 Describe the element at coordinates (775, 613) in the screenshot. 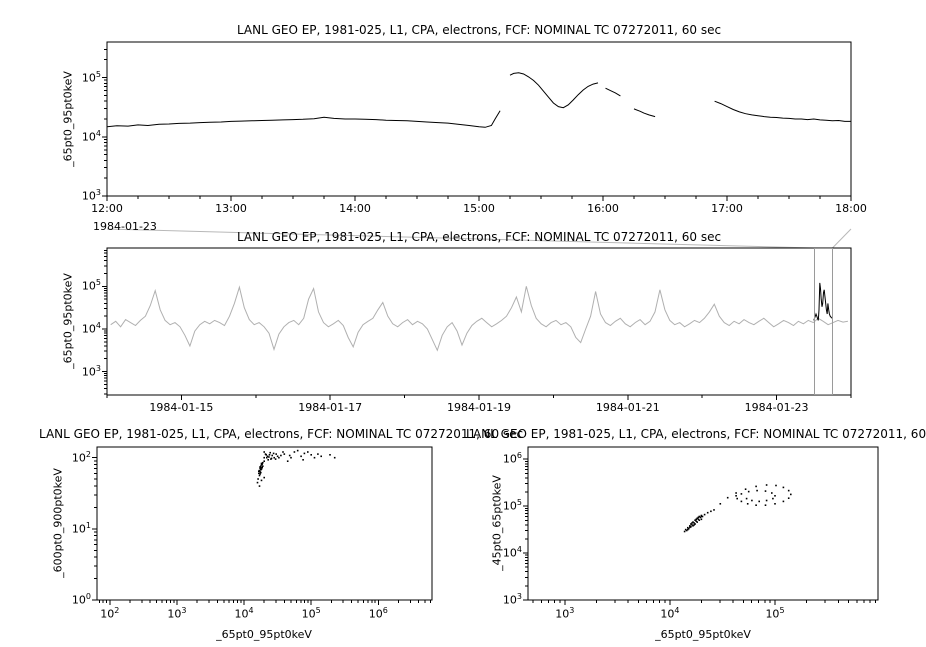

I see `scatter2-xtick: 105` at that location.